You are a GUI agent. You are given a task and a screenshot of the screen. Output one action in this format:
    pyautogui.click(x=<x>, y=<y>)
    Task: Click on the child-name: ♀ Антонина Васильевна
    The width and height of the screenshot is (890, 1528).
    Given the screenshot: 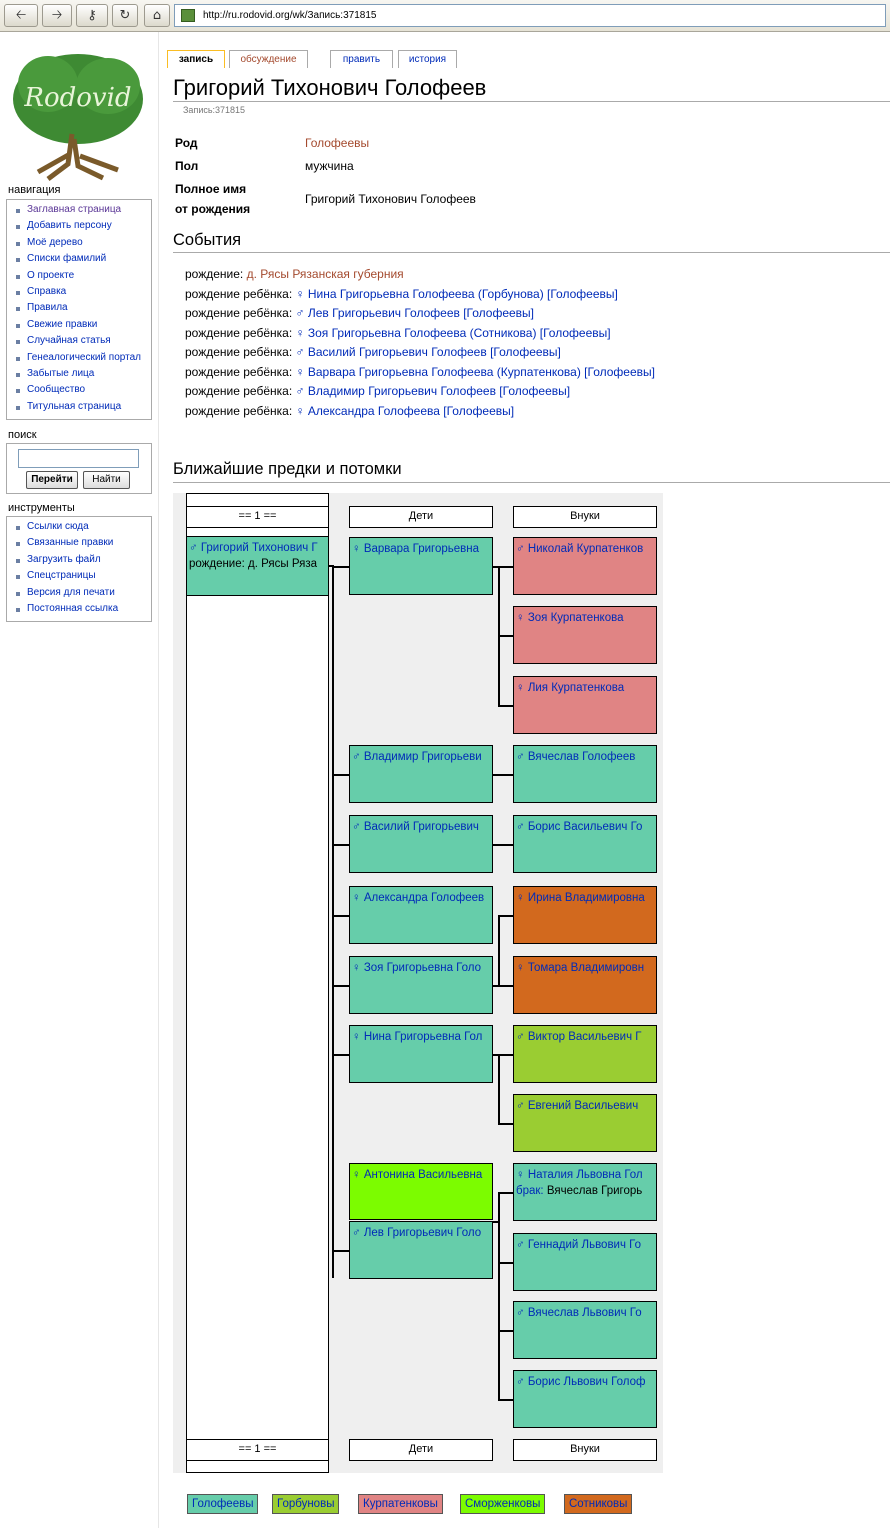 What is the action you would take?
    pyautogui.click(x=417, y=1175)
    